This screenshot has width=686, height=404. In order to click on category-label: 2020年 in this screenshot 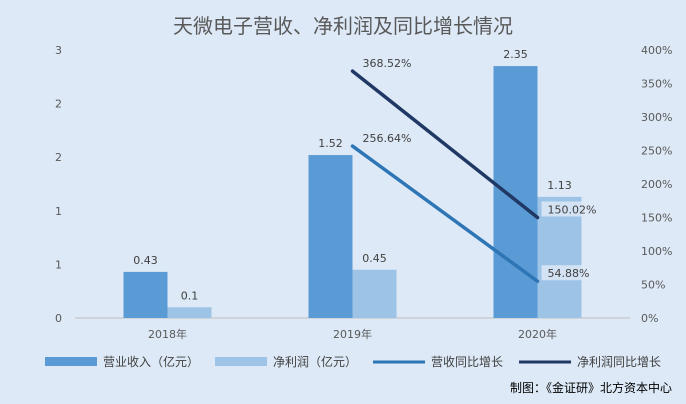, I will do `click(537, 334)`.